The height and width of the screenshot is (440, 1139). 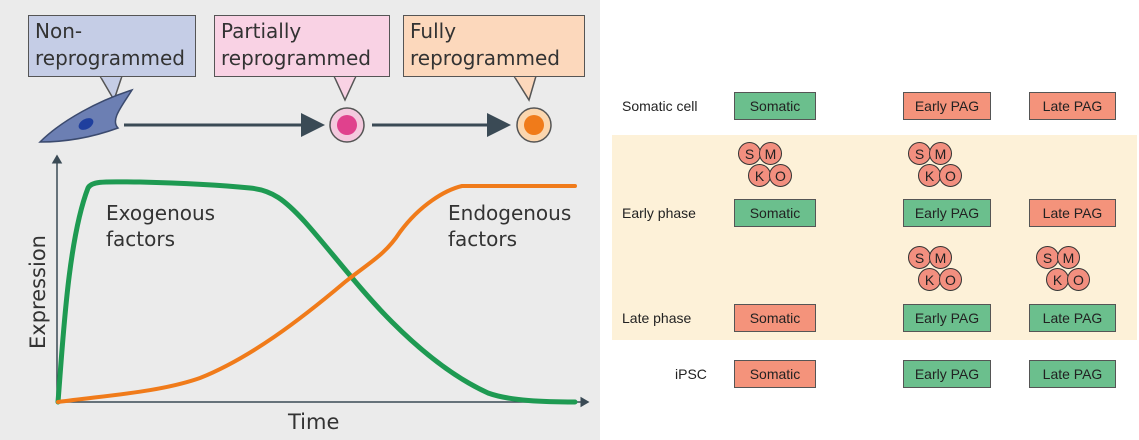 What do you see at coordinates (534, 125) in the screenshot?
I see `fully-reprogrammed-cell-icon` at bounding box center [534, 125].